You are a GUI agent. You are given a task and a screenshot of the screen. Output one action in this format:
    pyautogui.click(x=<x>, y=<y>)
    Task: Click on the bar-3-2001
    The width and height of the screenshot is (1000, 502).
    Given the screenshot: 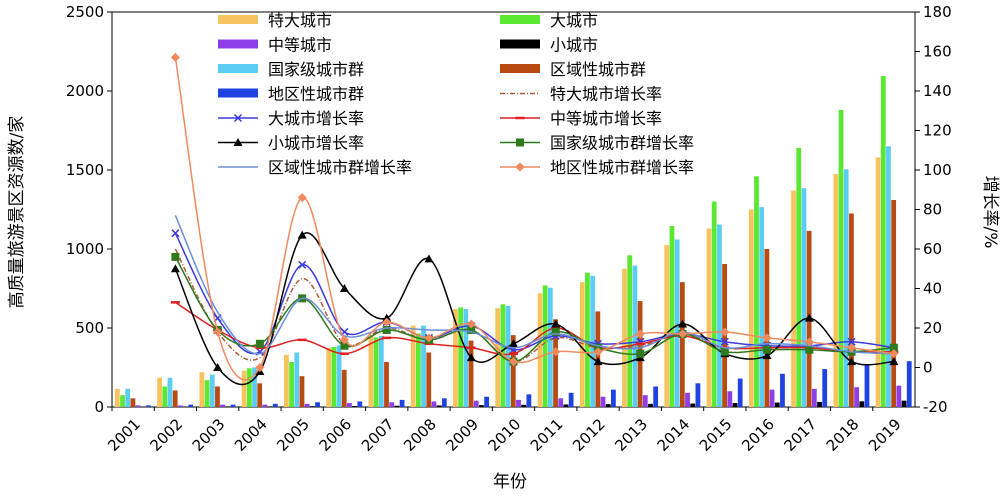 What is the action you would take?
    pyautogui.click(x=127, y=398)
    